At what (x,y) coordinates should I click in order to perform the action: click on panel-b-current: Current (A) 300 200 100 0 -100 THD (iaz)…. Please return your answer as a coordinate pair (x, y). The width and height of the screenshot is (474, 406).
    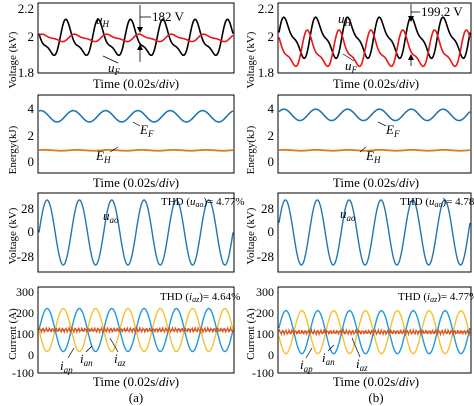
    Looking at the image, I should click on (359, 337).